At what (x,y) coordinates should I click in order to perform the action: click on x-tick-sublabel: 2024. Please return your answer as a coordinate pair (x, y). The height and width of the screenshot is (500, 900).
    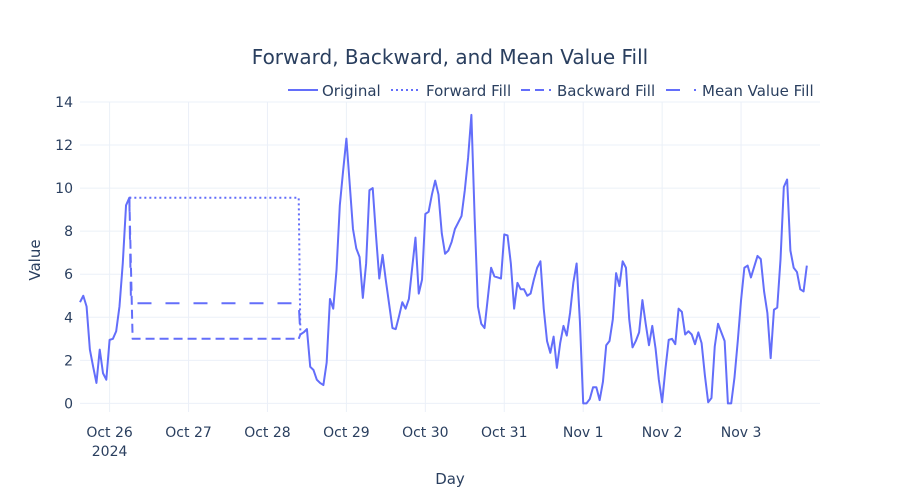
    Looking at the image, I should click on (110, 452).